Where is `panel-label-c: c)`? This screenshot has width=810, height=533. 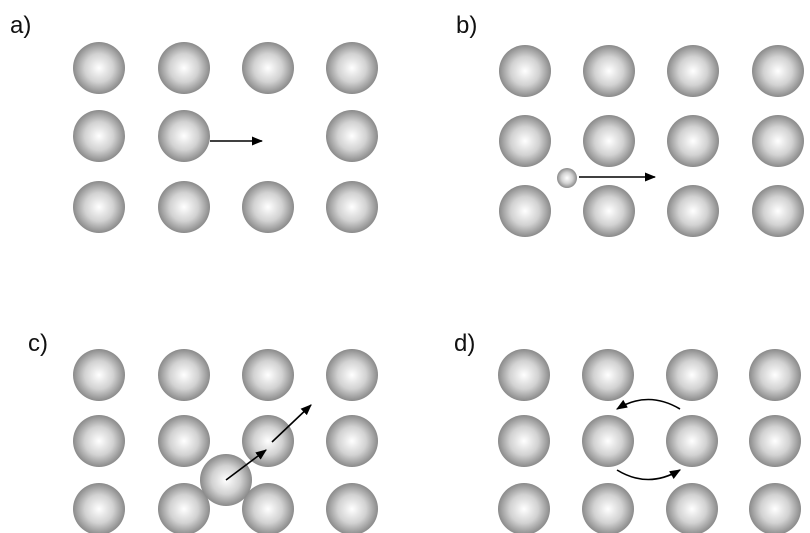
panel-label-c: c) is located at coordinates (38, 343).